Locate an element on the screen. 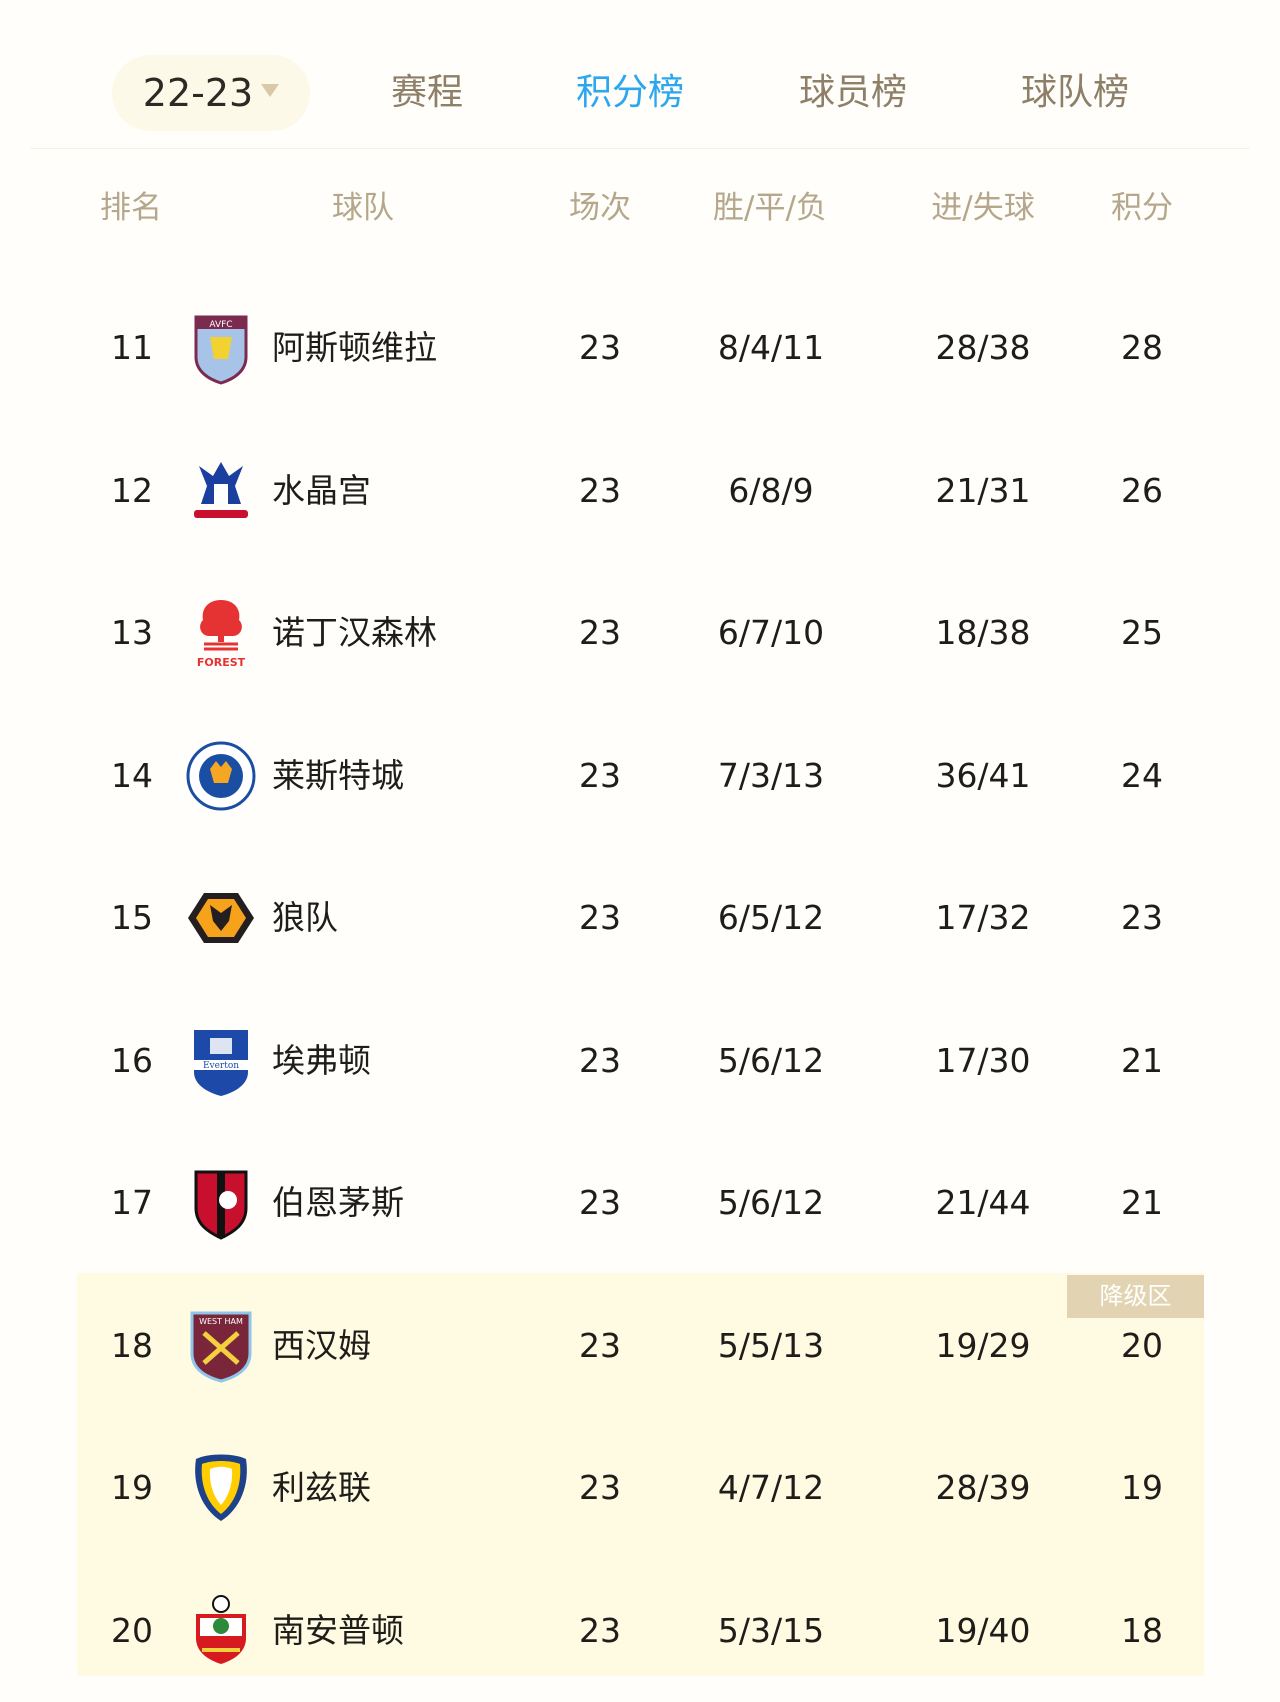  goals: 36/41 is located at coordinates (983, 775).